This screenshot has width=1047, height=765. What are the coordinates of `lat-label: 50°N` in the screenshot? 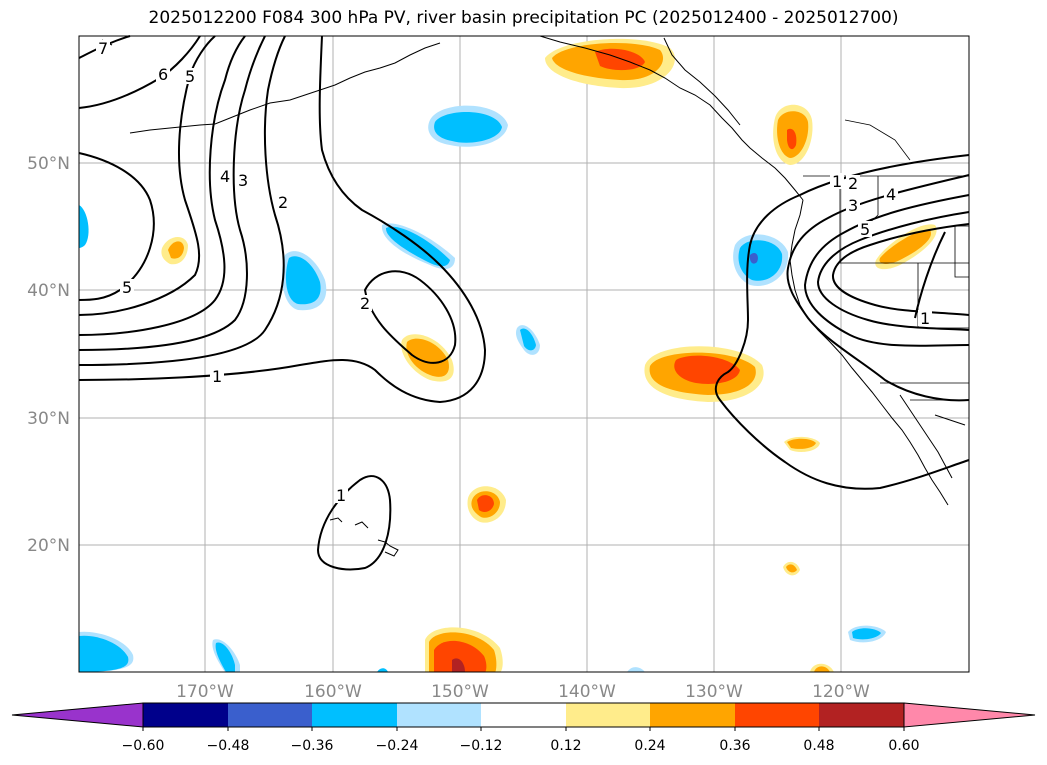 It's located at (48, 164).